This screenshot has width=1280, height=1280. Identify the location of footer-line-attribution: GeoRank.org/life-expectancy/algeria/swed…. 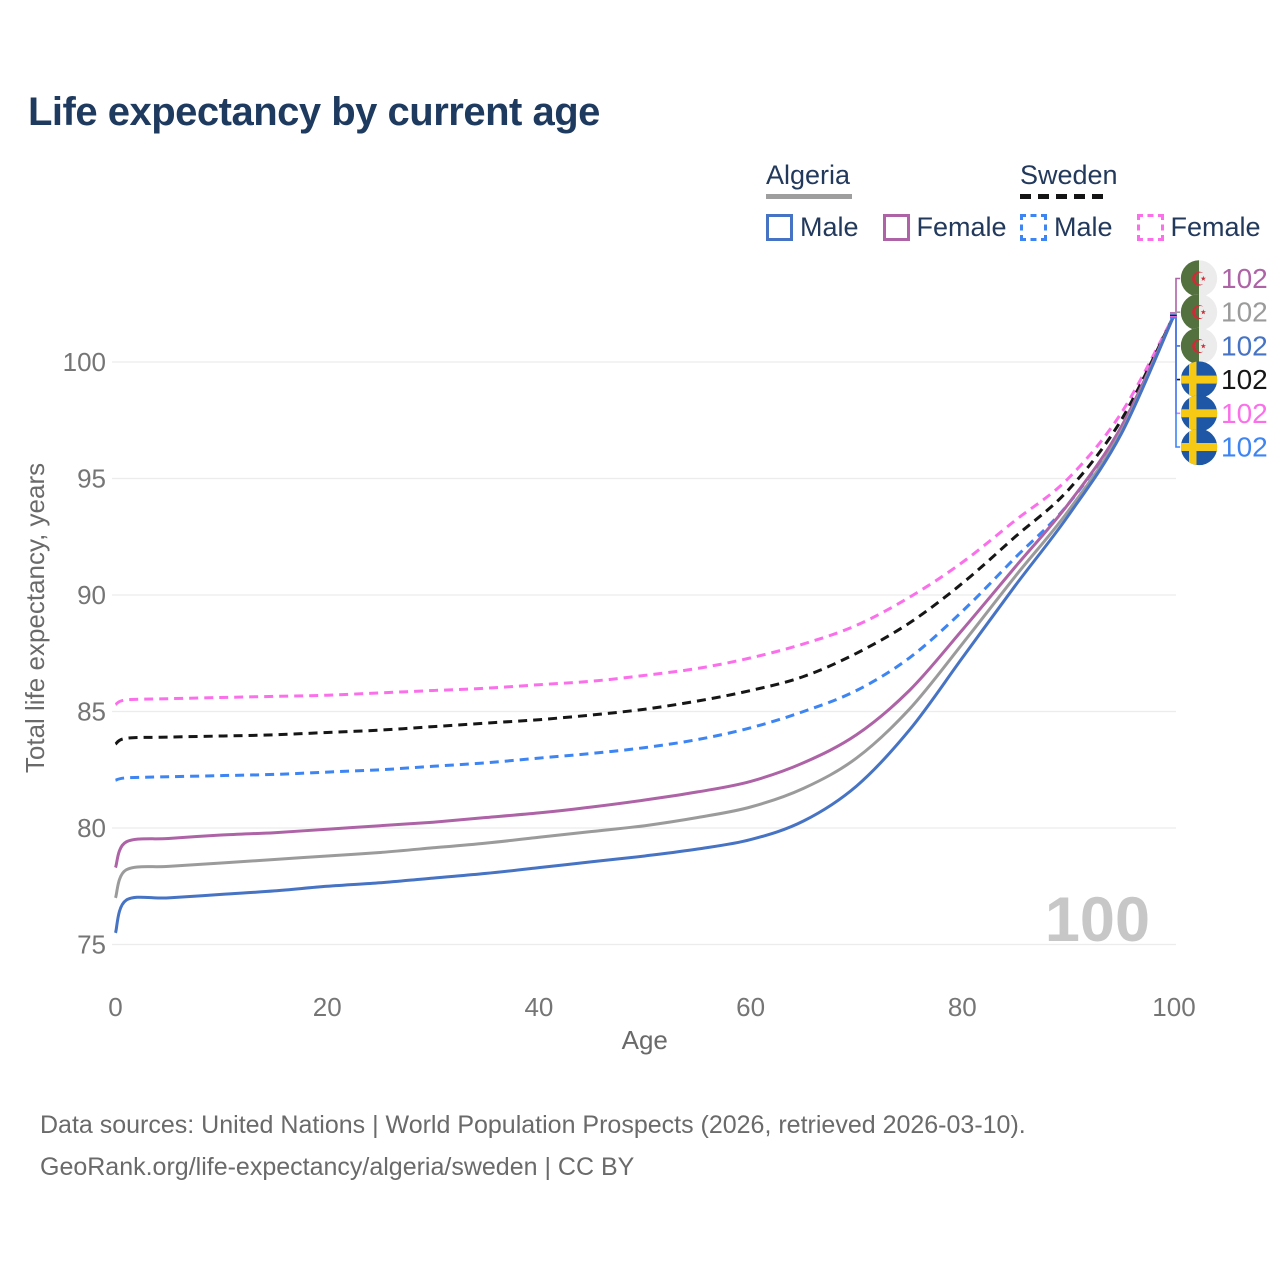
(337, 1167).